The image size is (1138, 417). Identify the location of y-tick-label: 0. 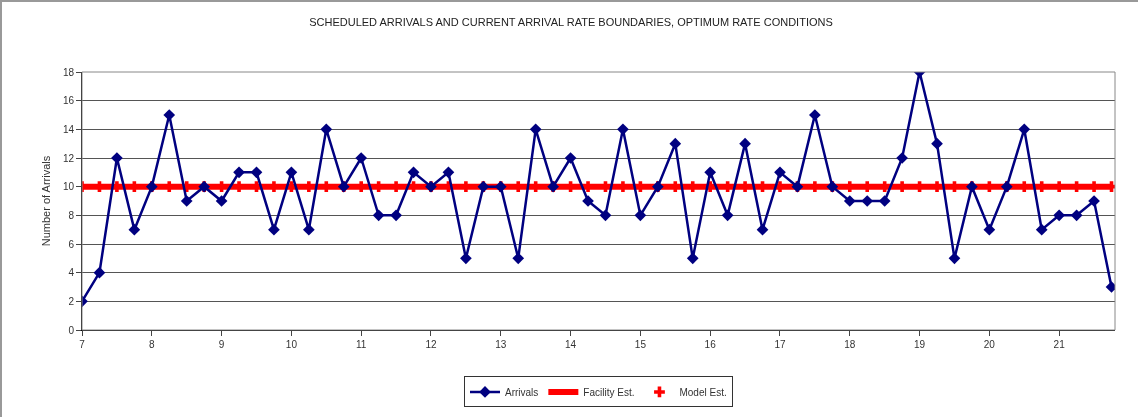
(71, 330).